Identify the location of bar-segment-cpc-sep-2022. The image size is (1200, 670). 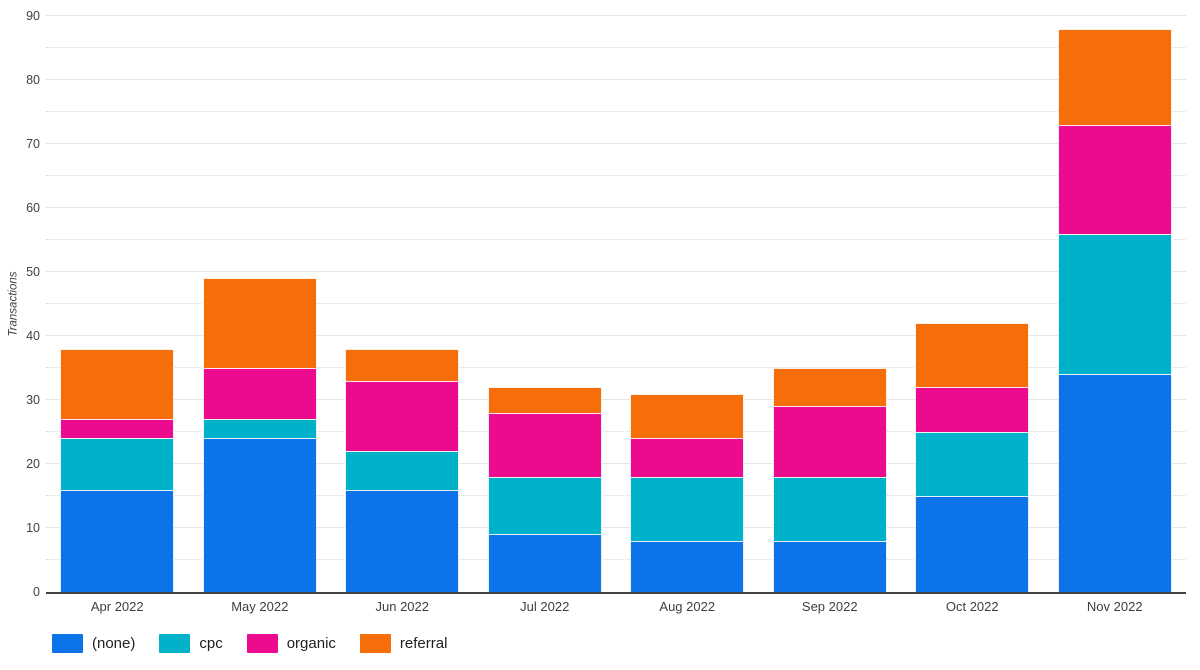
(829, 508).